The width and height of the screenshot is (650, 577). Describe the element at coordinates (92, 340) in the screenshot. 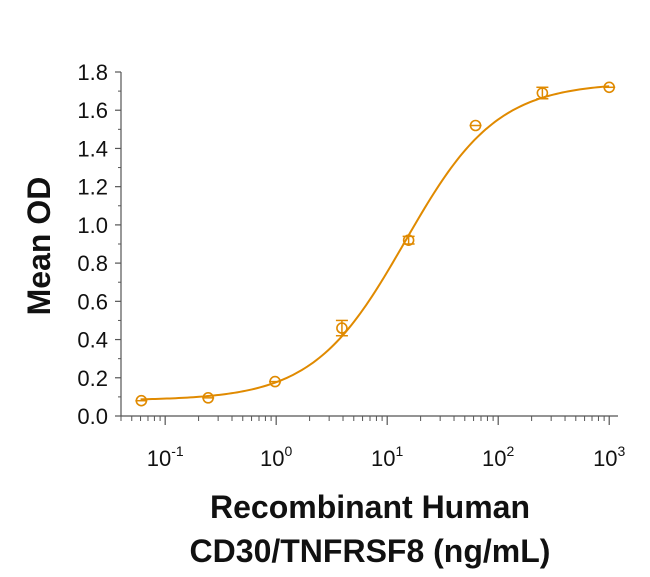

I see `y-tick-label: 0.4` at that location.